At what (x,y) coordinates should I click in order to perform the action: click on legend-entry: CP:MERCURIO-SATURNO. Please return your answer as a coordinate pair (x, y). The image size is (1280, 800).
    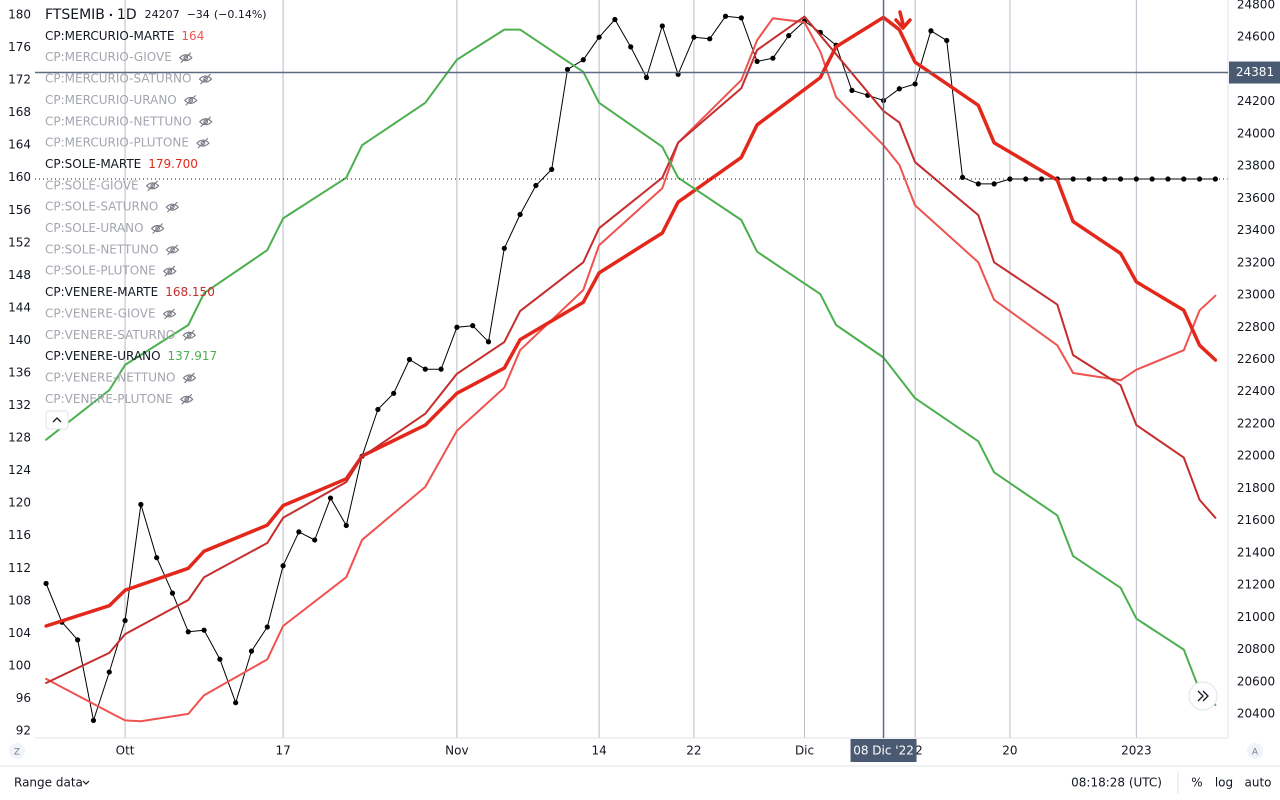
    Looking at the image, I should click on (118, 79).